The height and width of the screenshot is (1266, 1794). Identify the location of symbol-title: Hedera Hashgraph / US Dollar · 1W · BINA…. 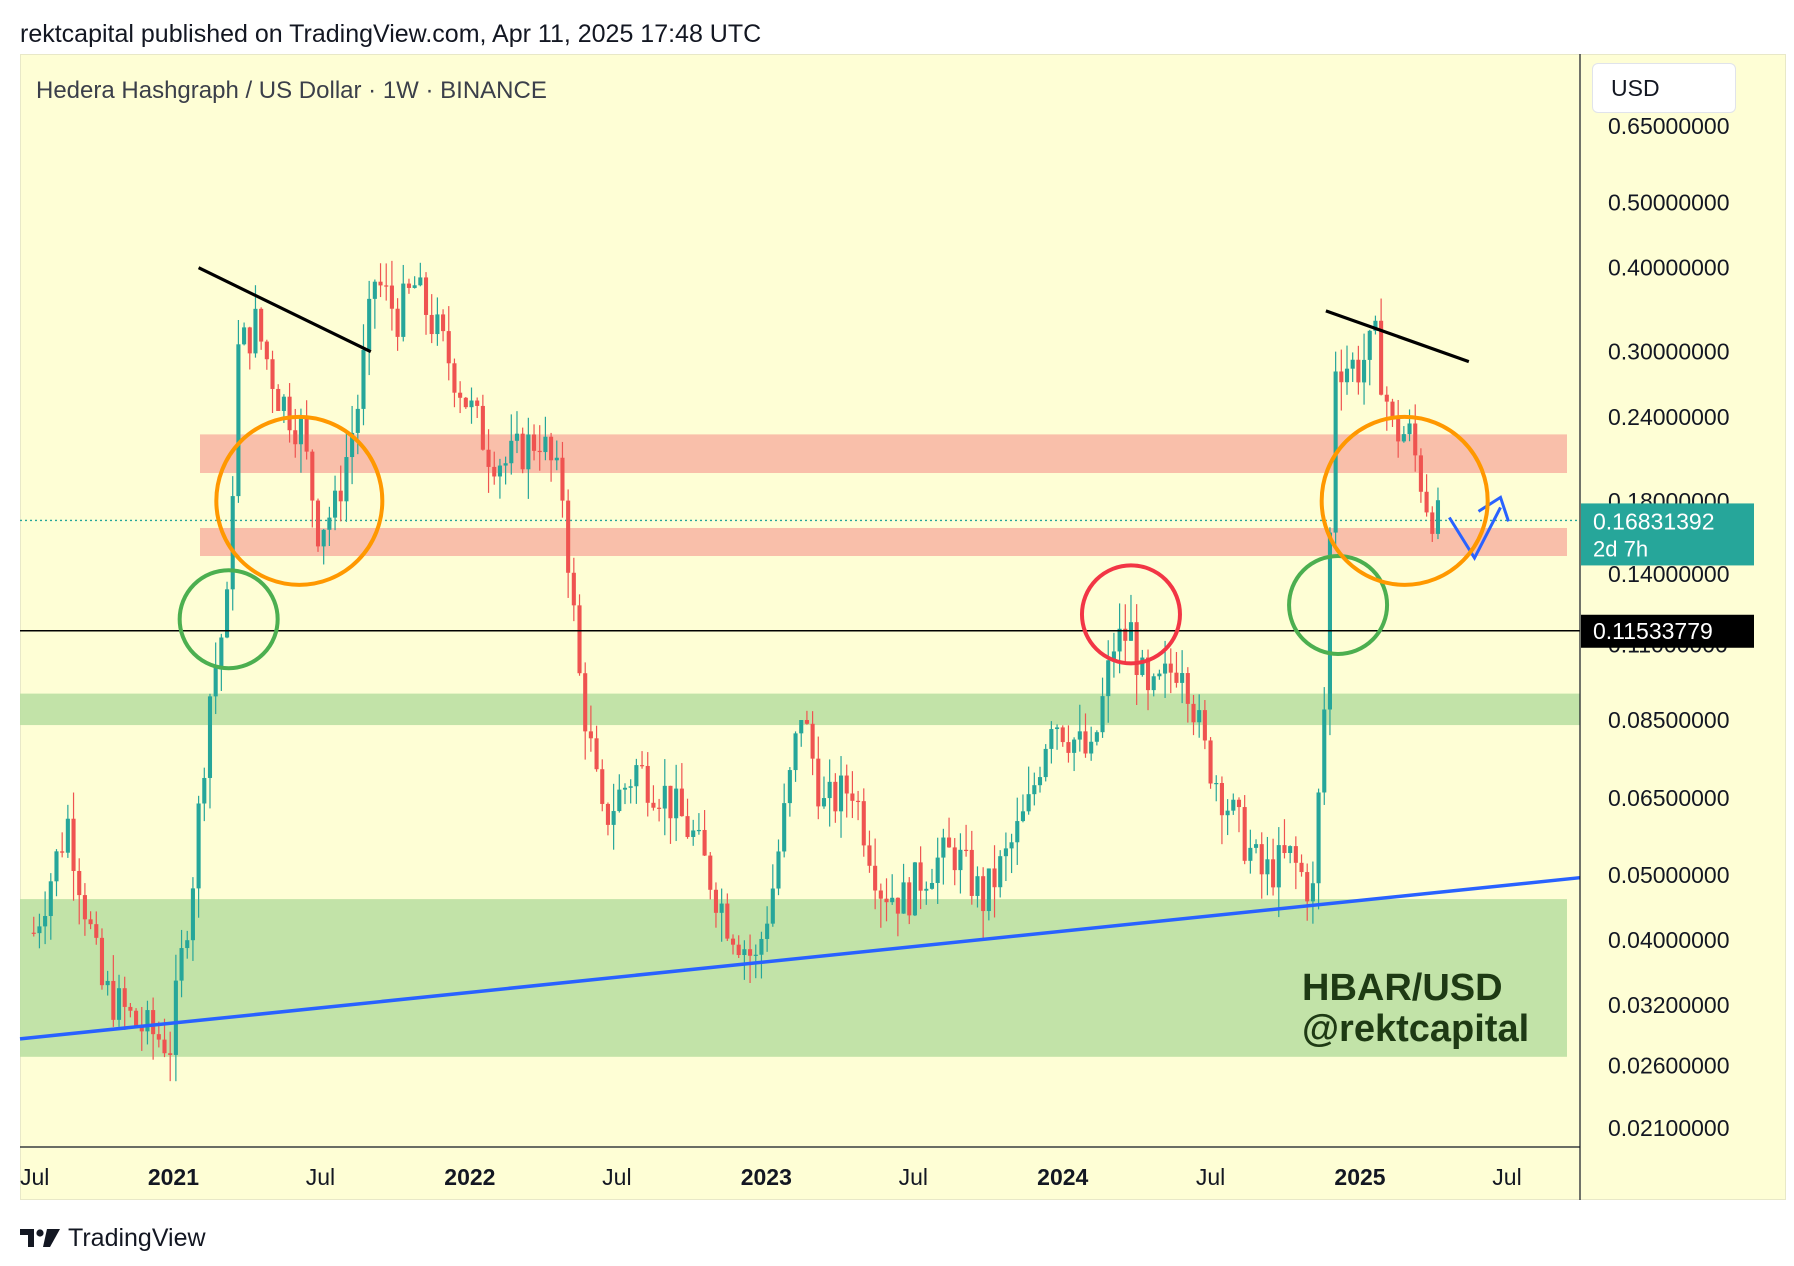
(291, 90).